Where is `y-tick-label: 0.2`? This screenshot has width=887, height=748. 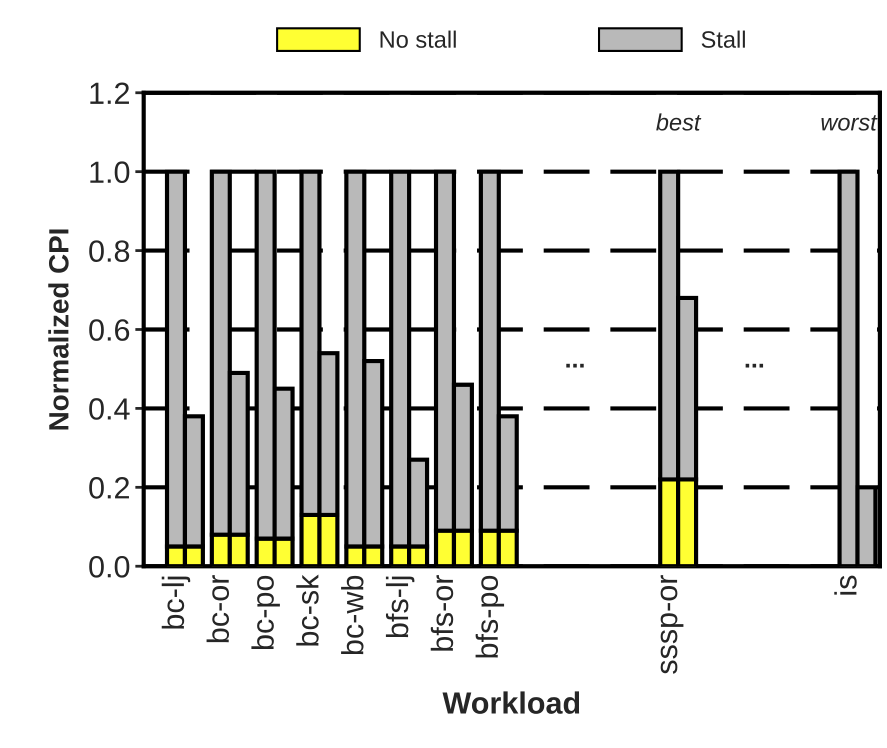
y-tick-label: 0.2 is located at coordinates (109, 488).